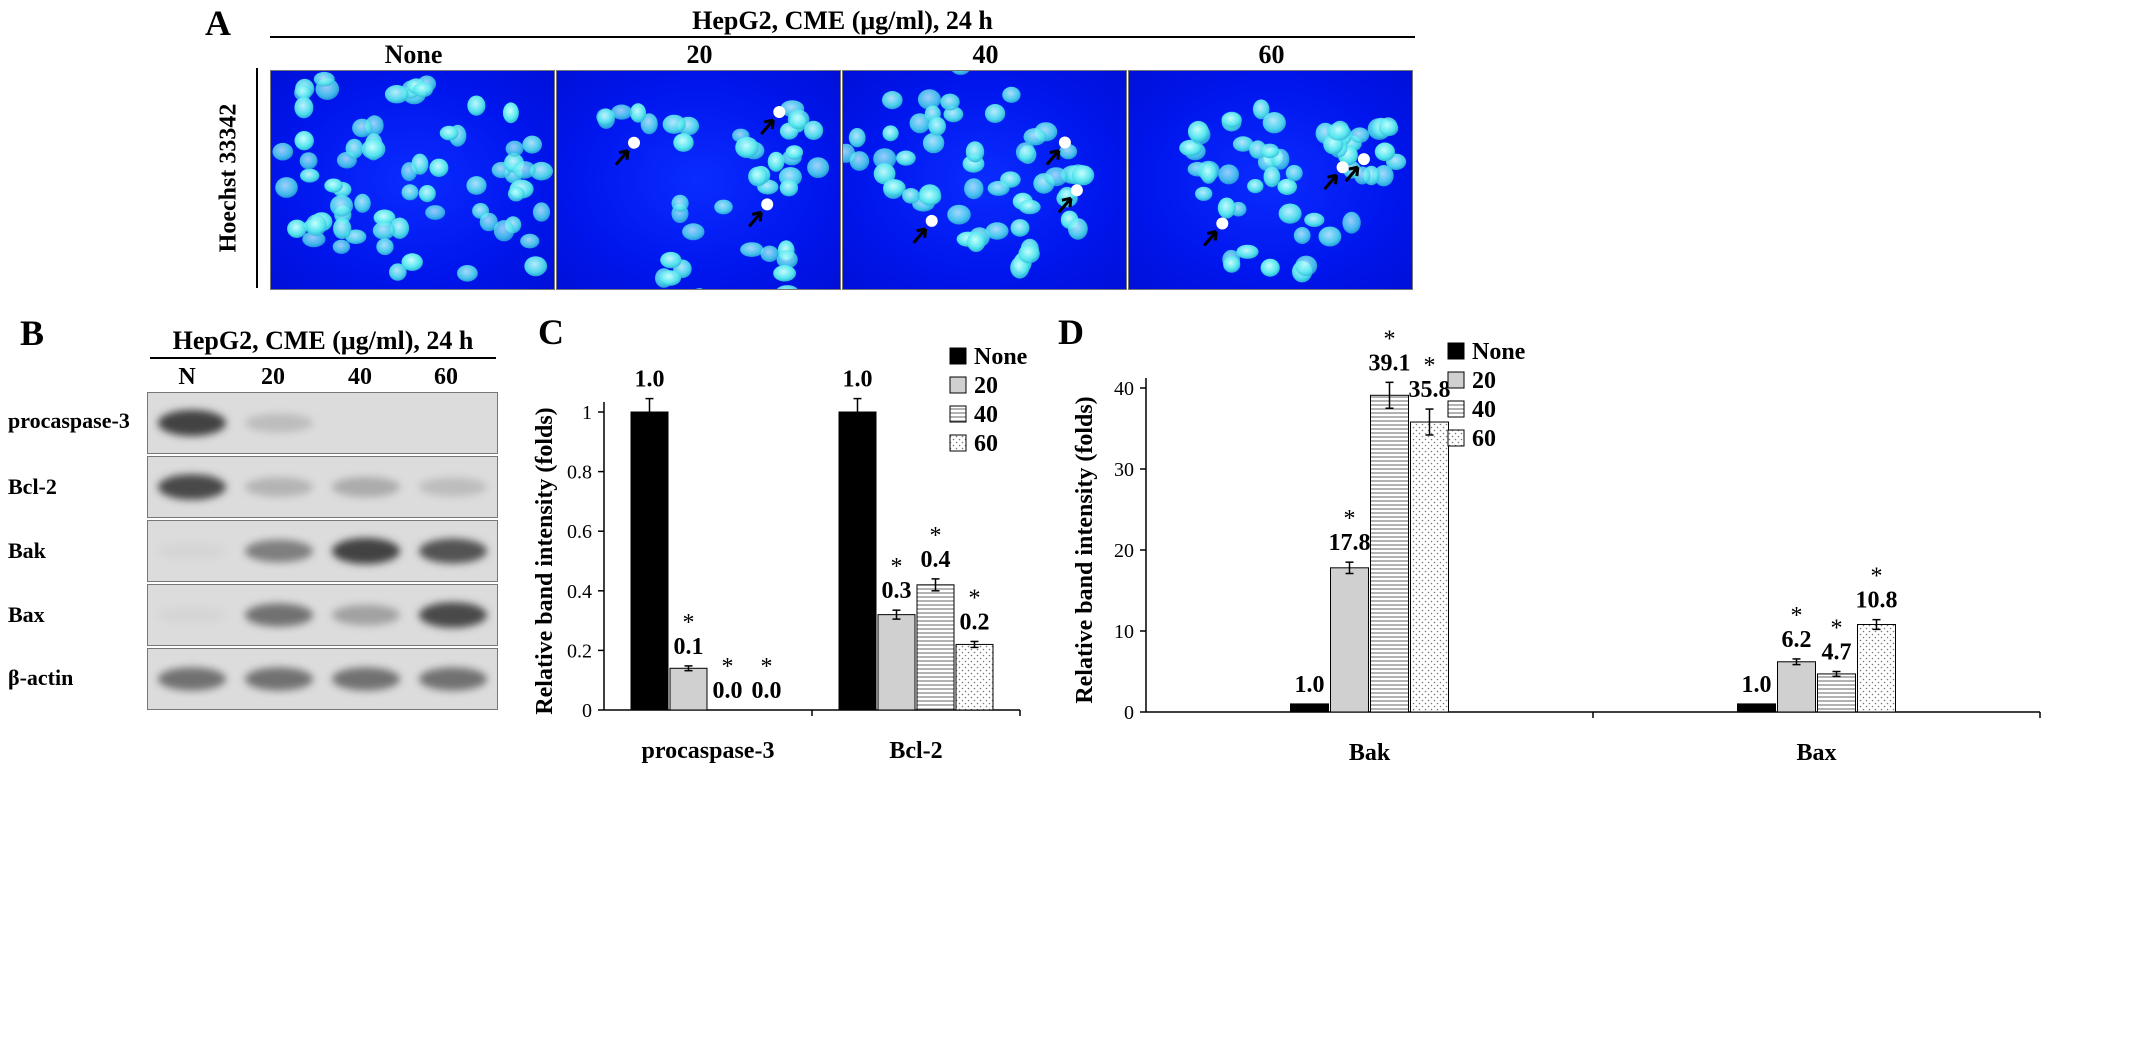 The image size is (2150, 1039). What do you see at coordinates (986, 415) in the screenshot?
I see `legend-label: 40` at bounding box center [986, 415].